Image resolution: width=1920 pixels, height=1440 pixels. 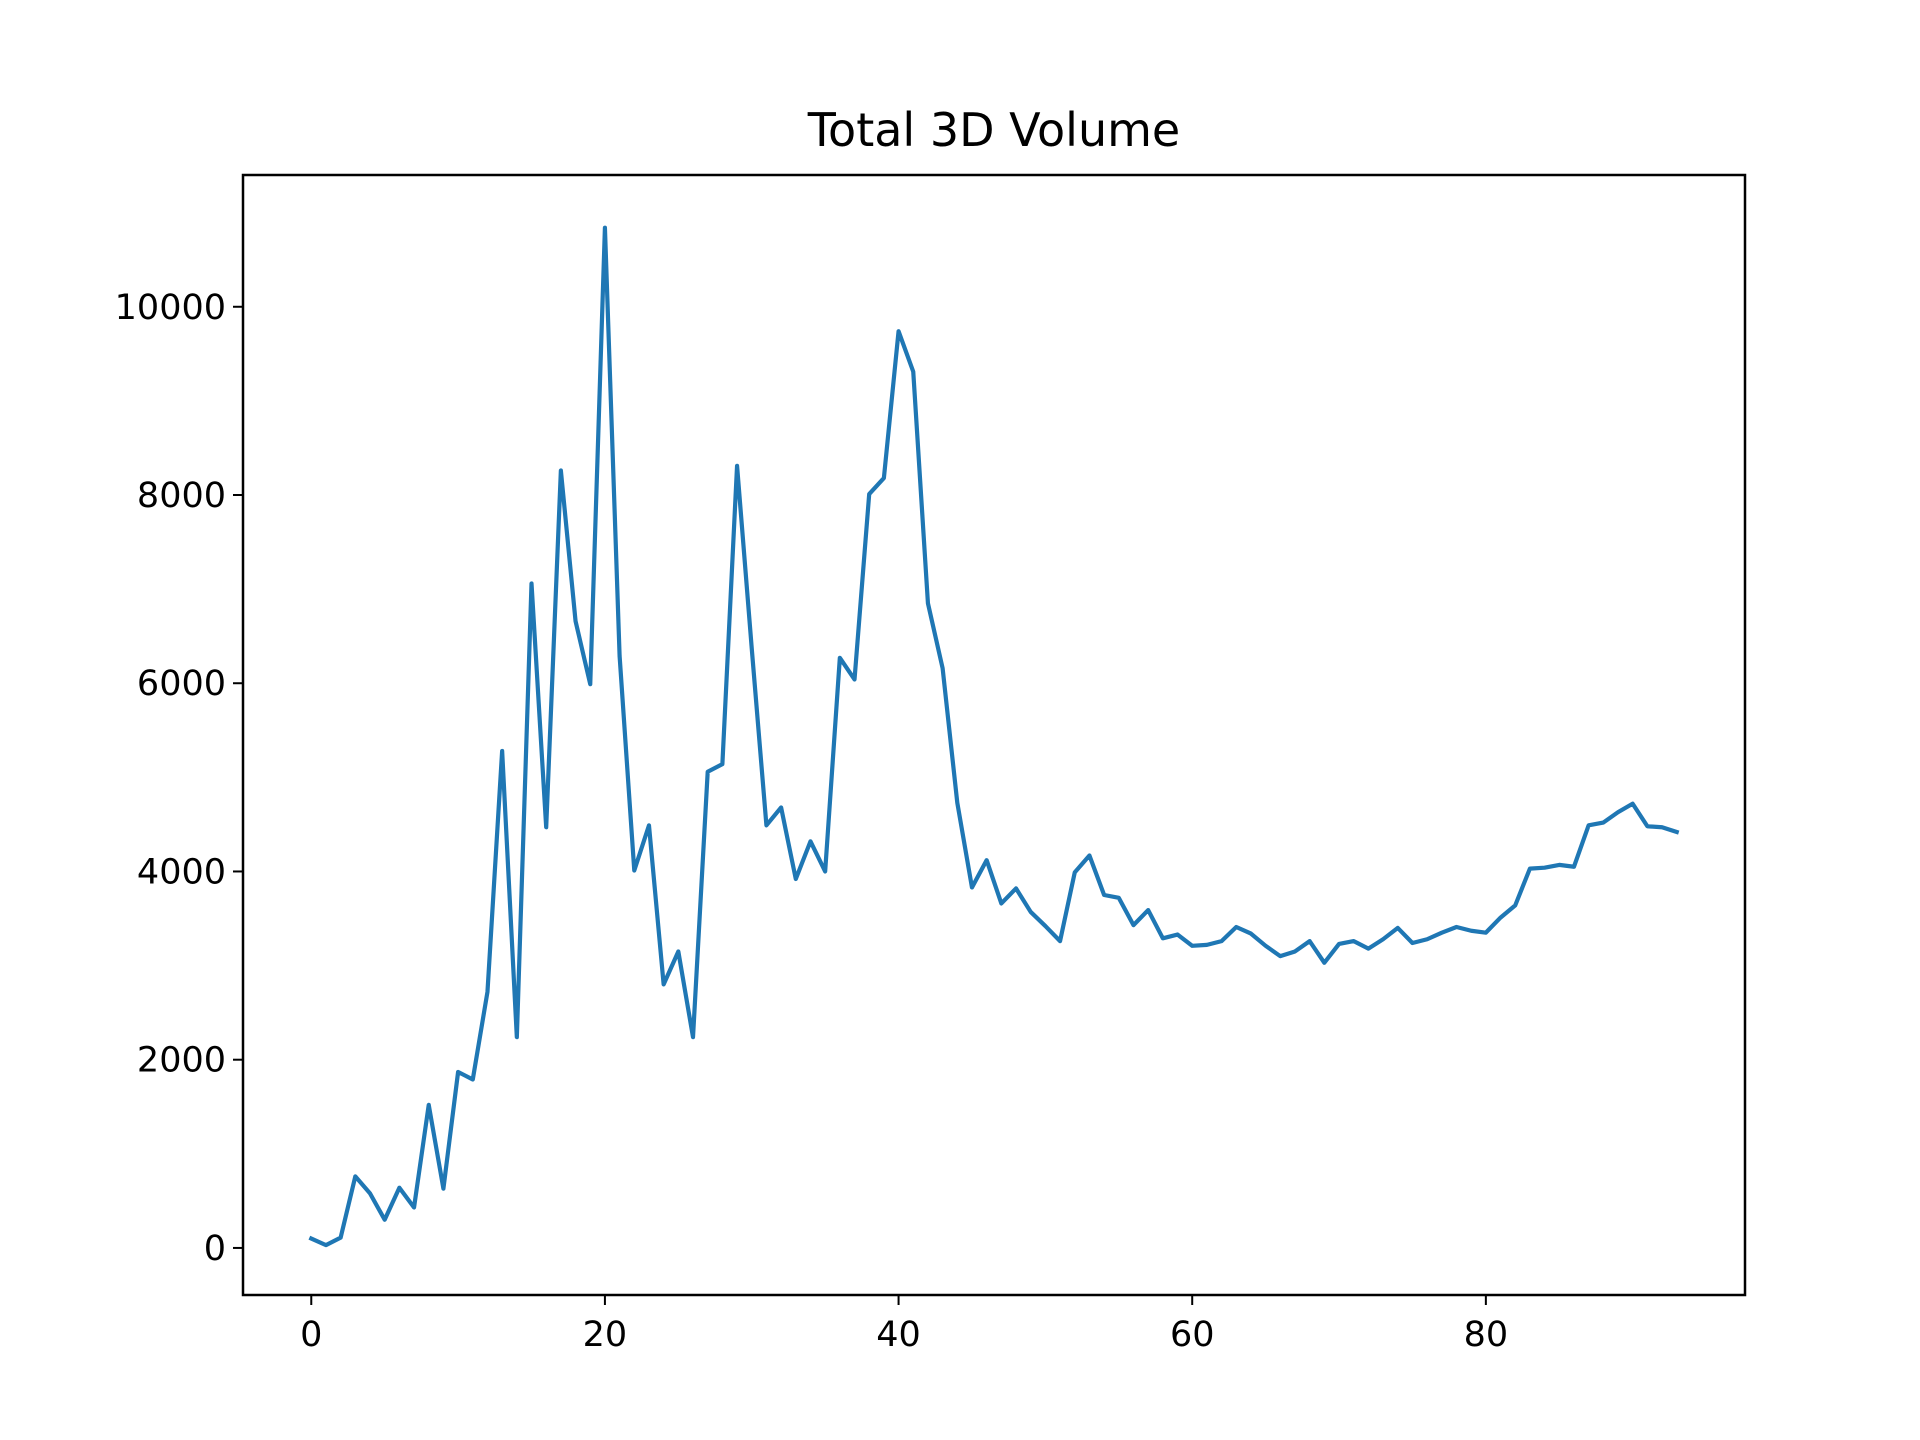 I want to click on x-tick-label: 0, so click(x=311, y=1335).